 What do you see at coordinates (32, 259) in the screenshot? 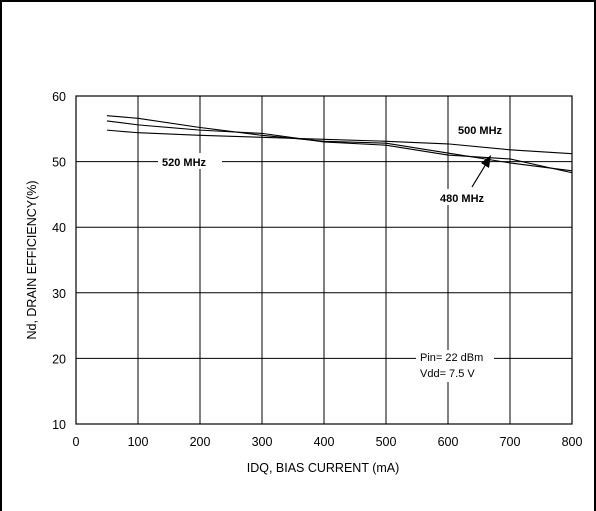
I see `y-axis-title: Nd, DRAIN EFFICIENCY(%)` at bounding box center [32, 259].